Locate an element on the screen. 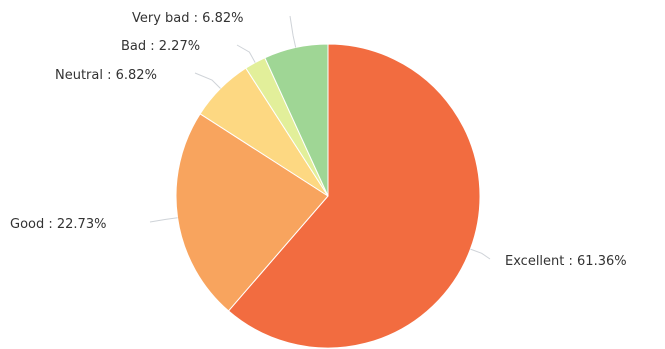  leader-line-bad is located at coordinates (246, 53).